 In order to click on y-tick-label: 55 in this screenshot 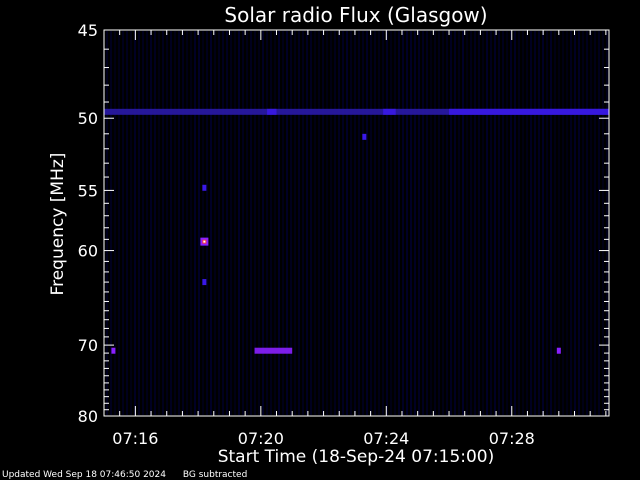, I will do `click(88, 190)`.